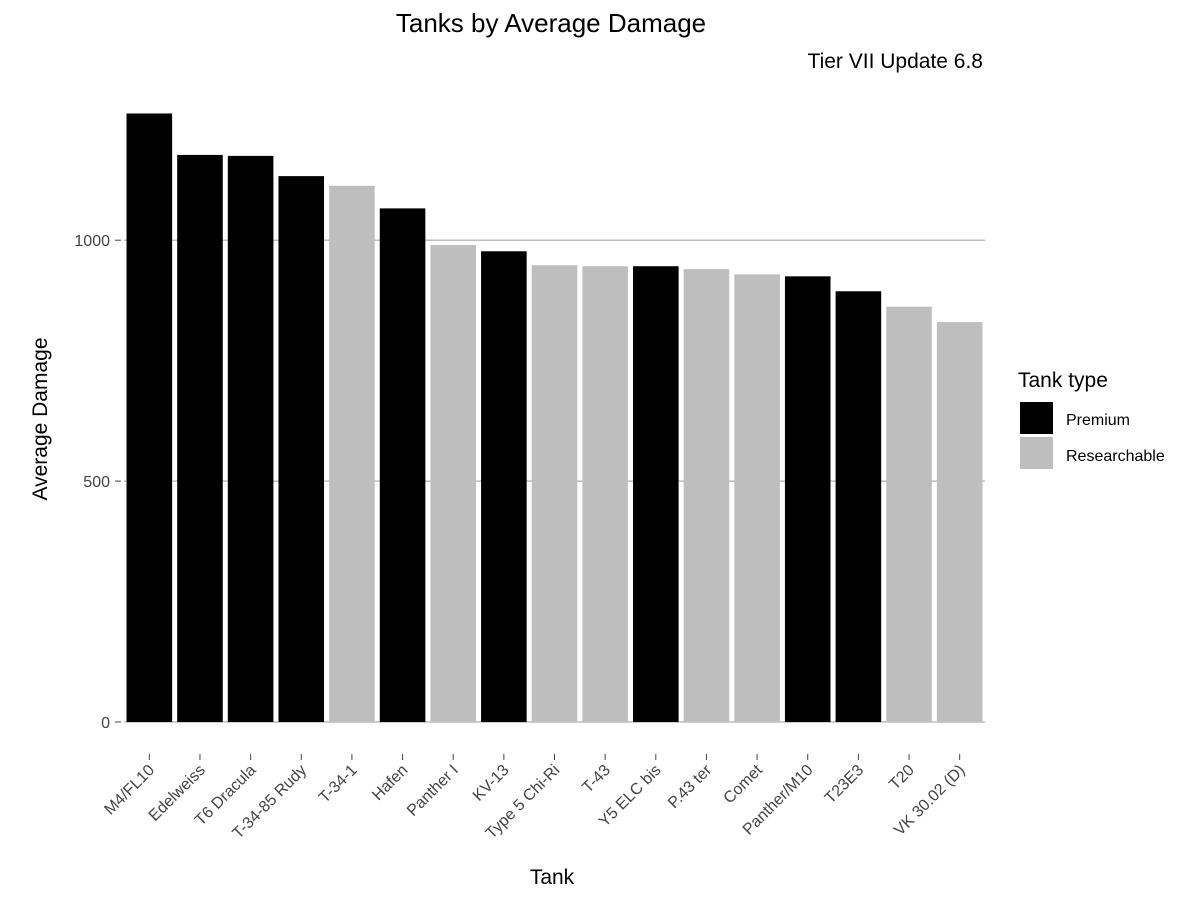  Describe the element at coordinates (1098, 420) in the screenshot. I see `legend-label-premium: Premium` at that location.